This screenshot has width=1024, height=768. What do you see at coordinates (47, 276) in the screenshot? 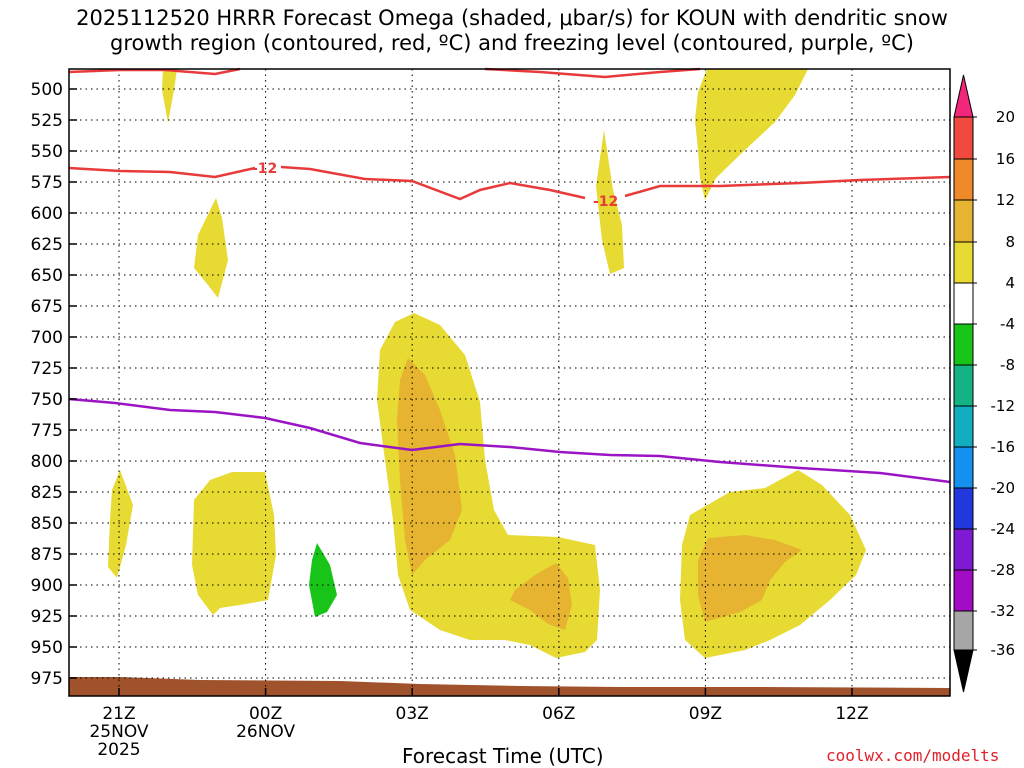
I see `y-tick-label: 650` at bounding box center [47, 276].